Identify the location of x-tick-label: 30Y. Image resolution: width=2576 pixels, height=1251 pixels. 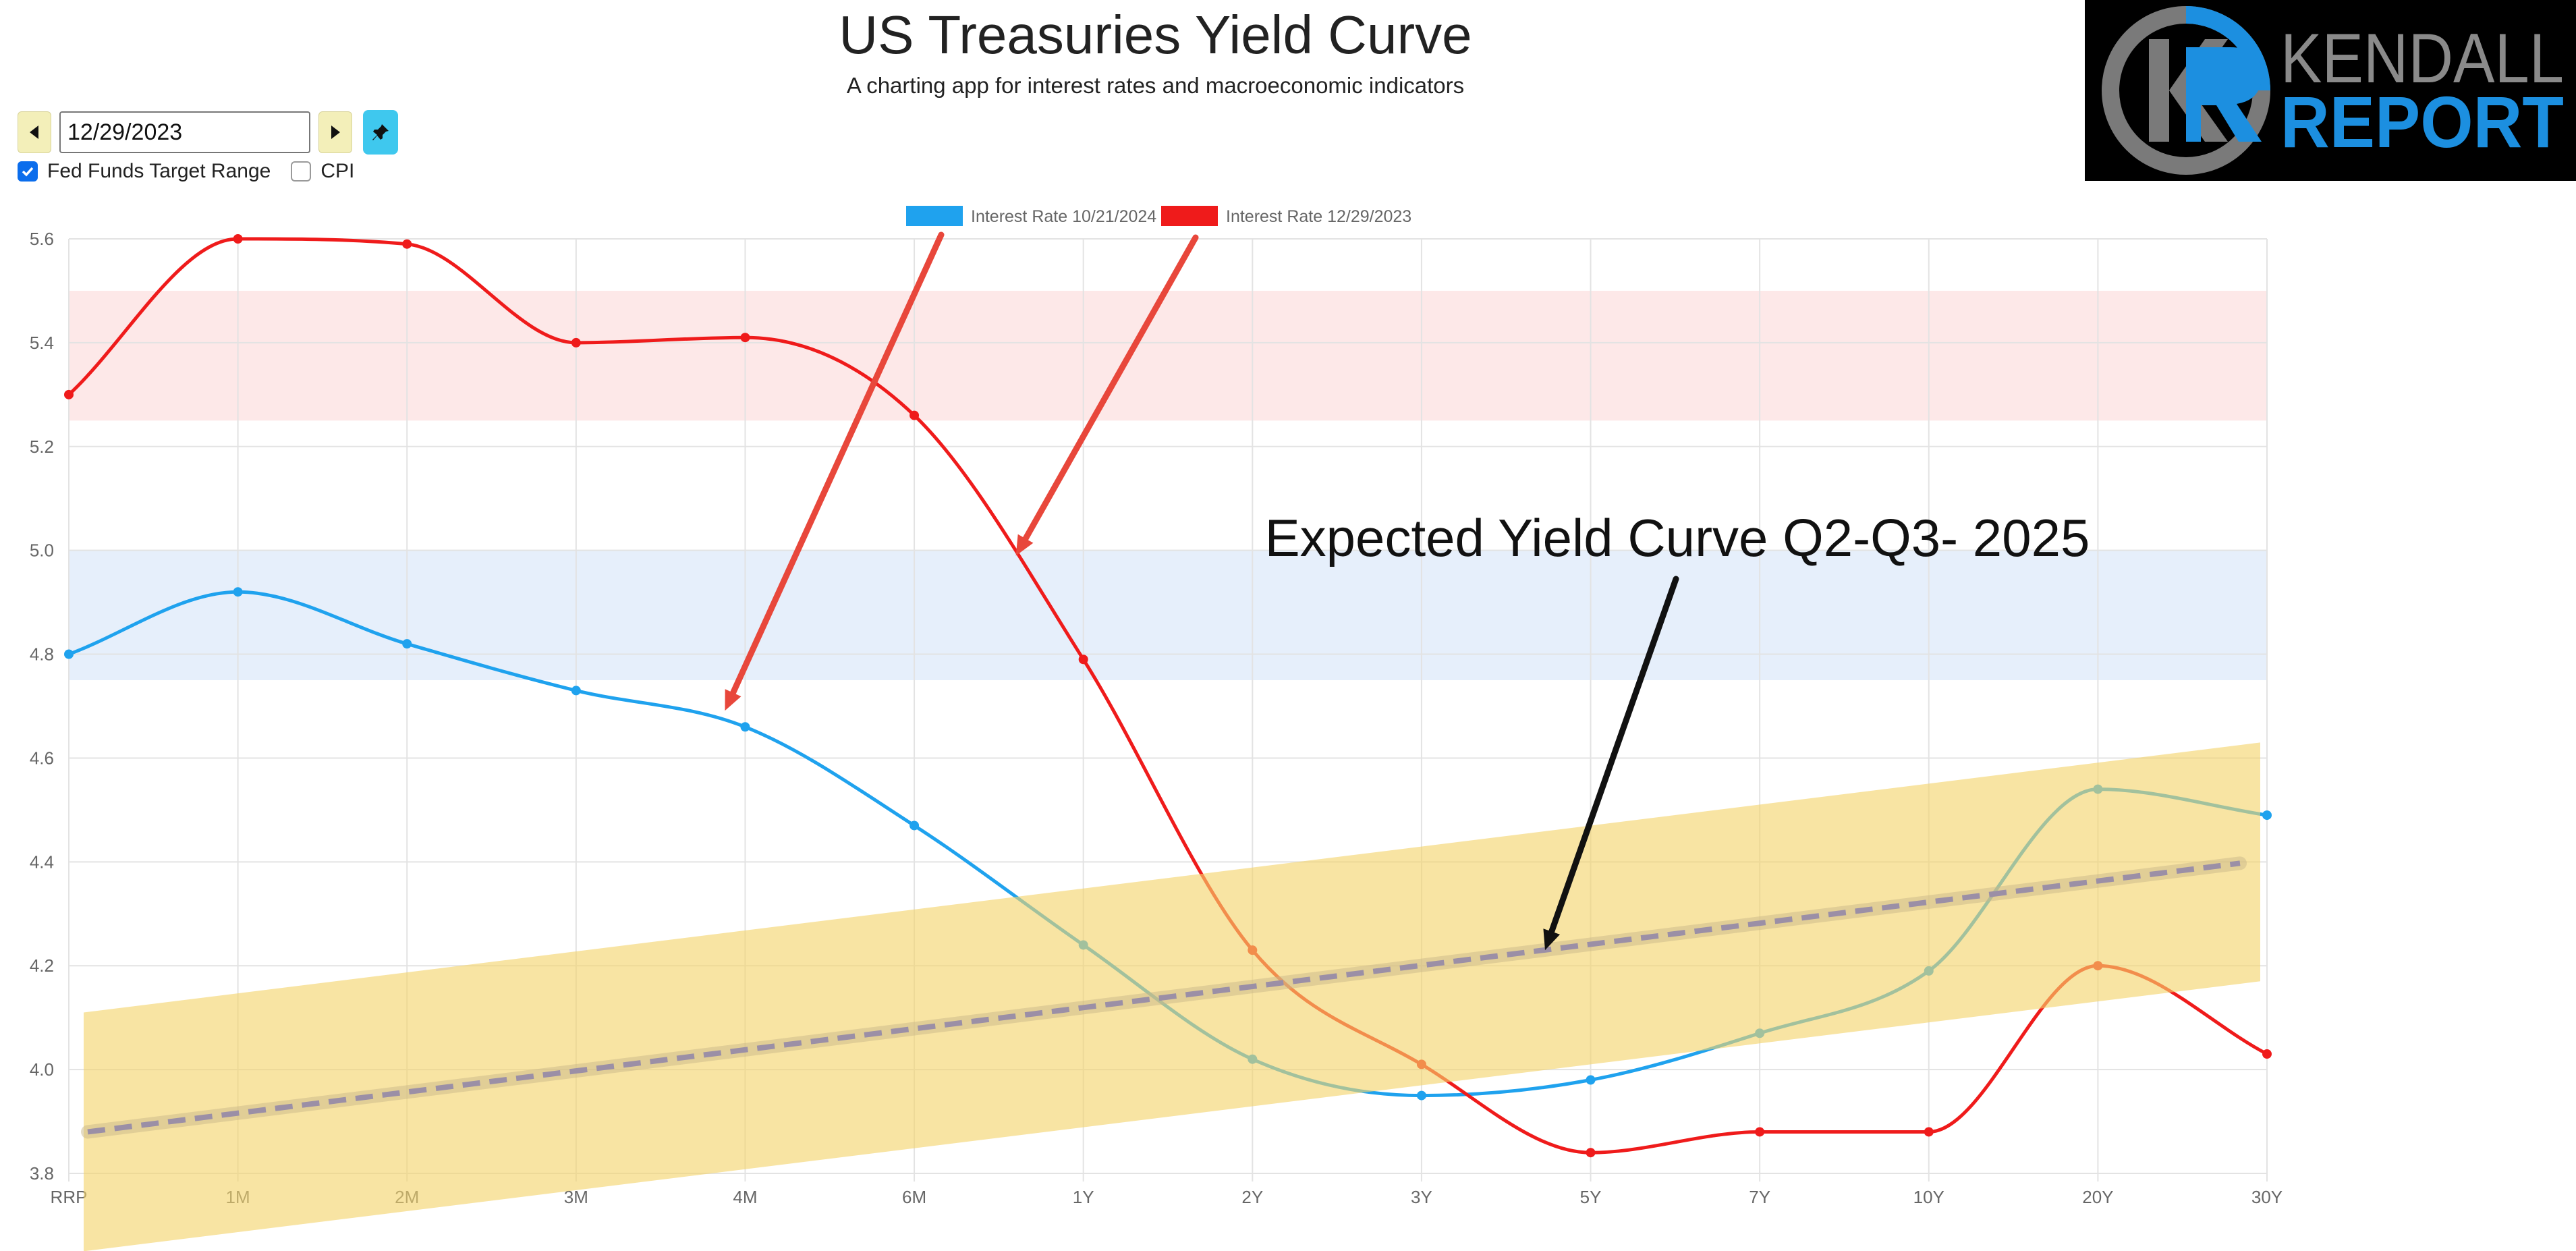
(2267, 1197).